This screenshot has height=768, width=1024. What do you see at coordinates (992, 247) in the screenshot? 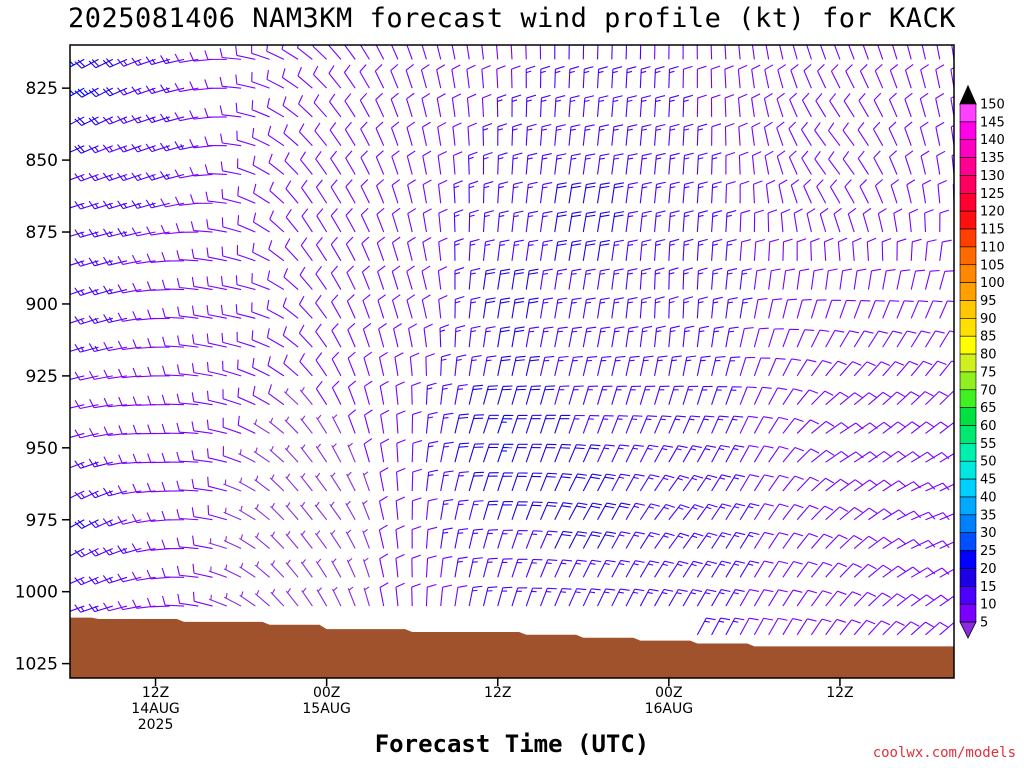
I see `colorbar-label: 110` at bounding box center [992, 247].